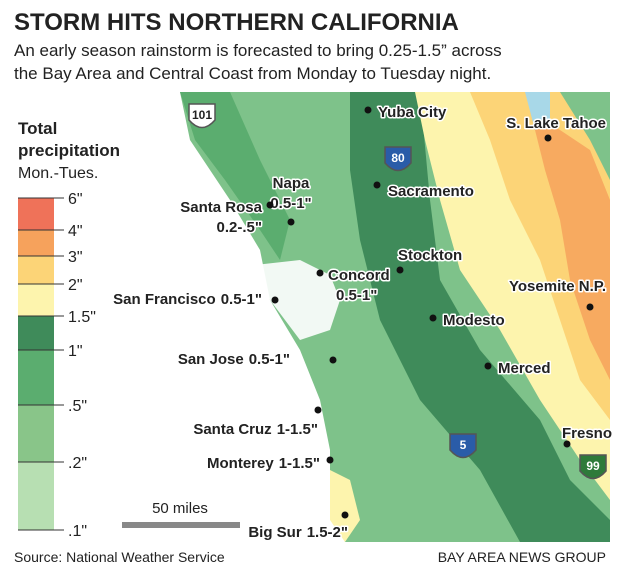 The image size is (620, 586). I want to click on place-label: Monterey 1-1.5", so click(263, 463).